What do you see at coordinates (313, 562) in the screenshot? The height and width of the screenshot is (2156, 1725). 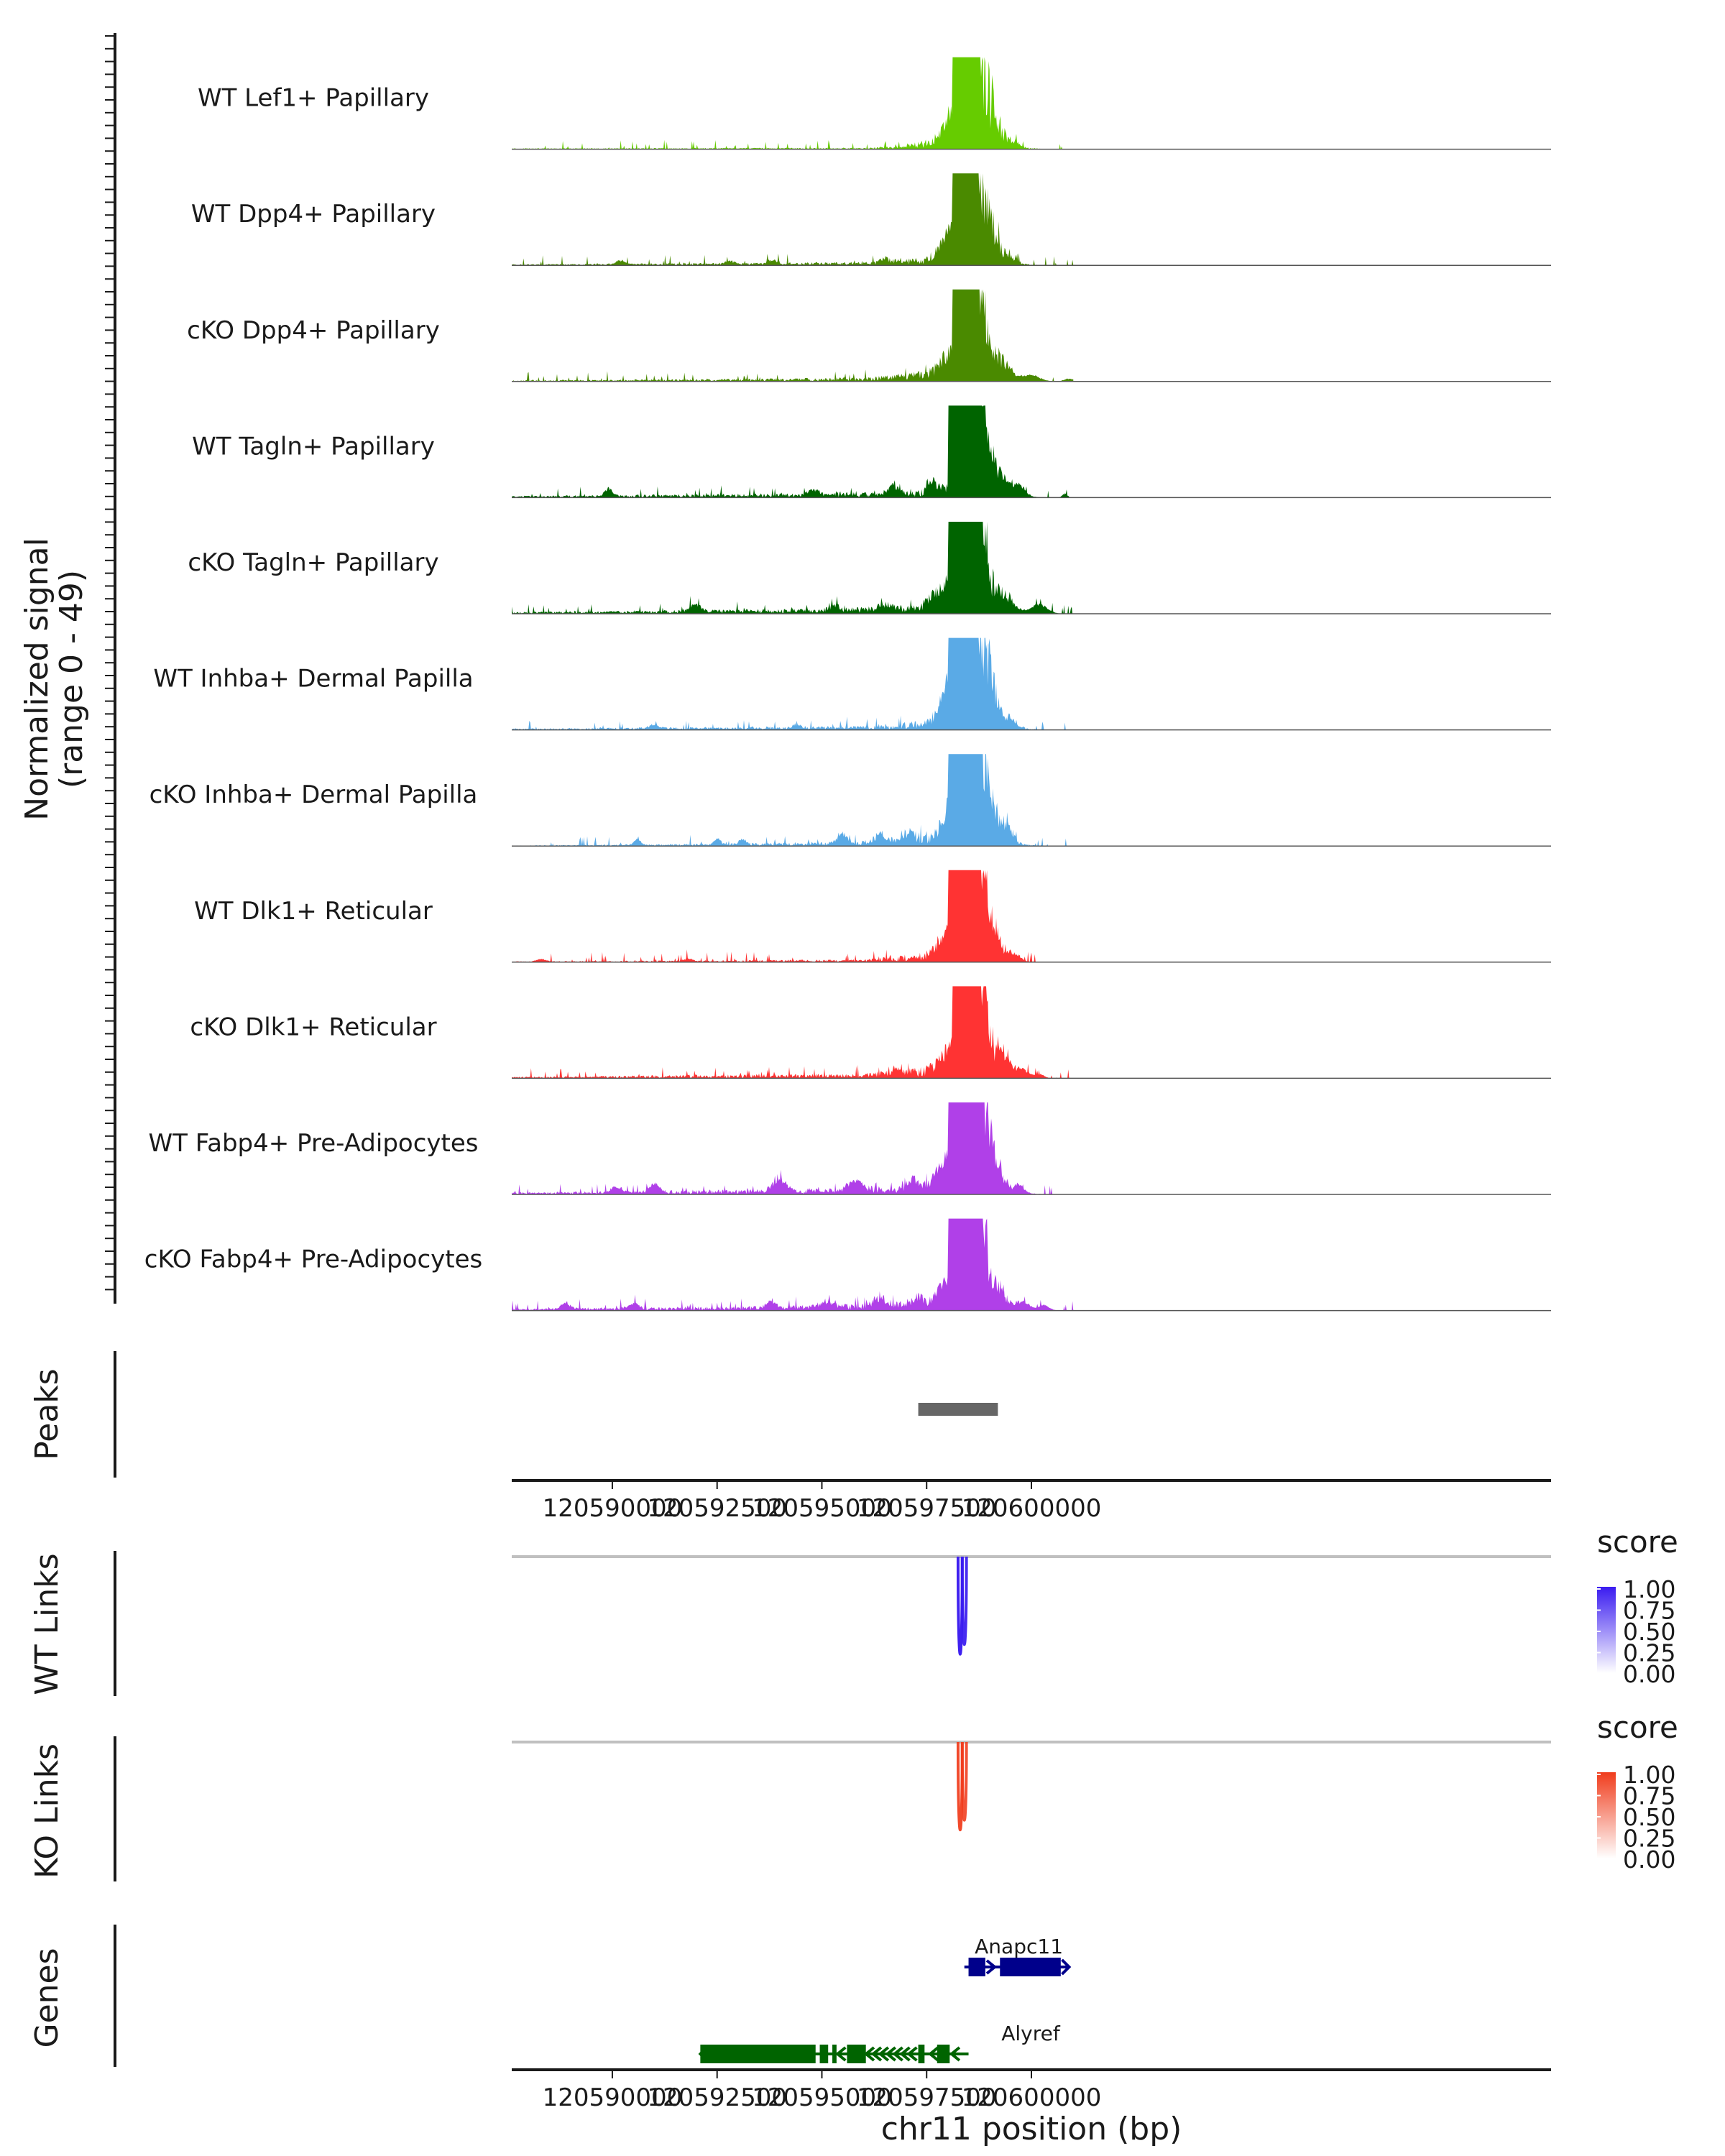 I see `track-label: cKO Tagln+ Papillary` at bounding box center [313, 562].